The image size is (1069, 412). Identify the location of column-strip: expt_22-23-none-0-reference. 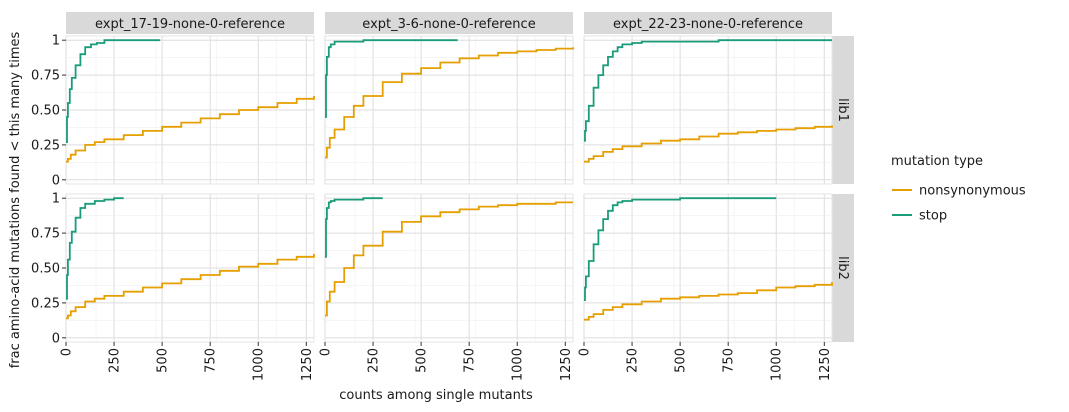
(708, 23).